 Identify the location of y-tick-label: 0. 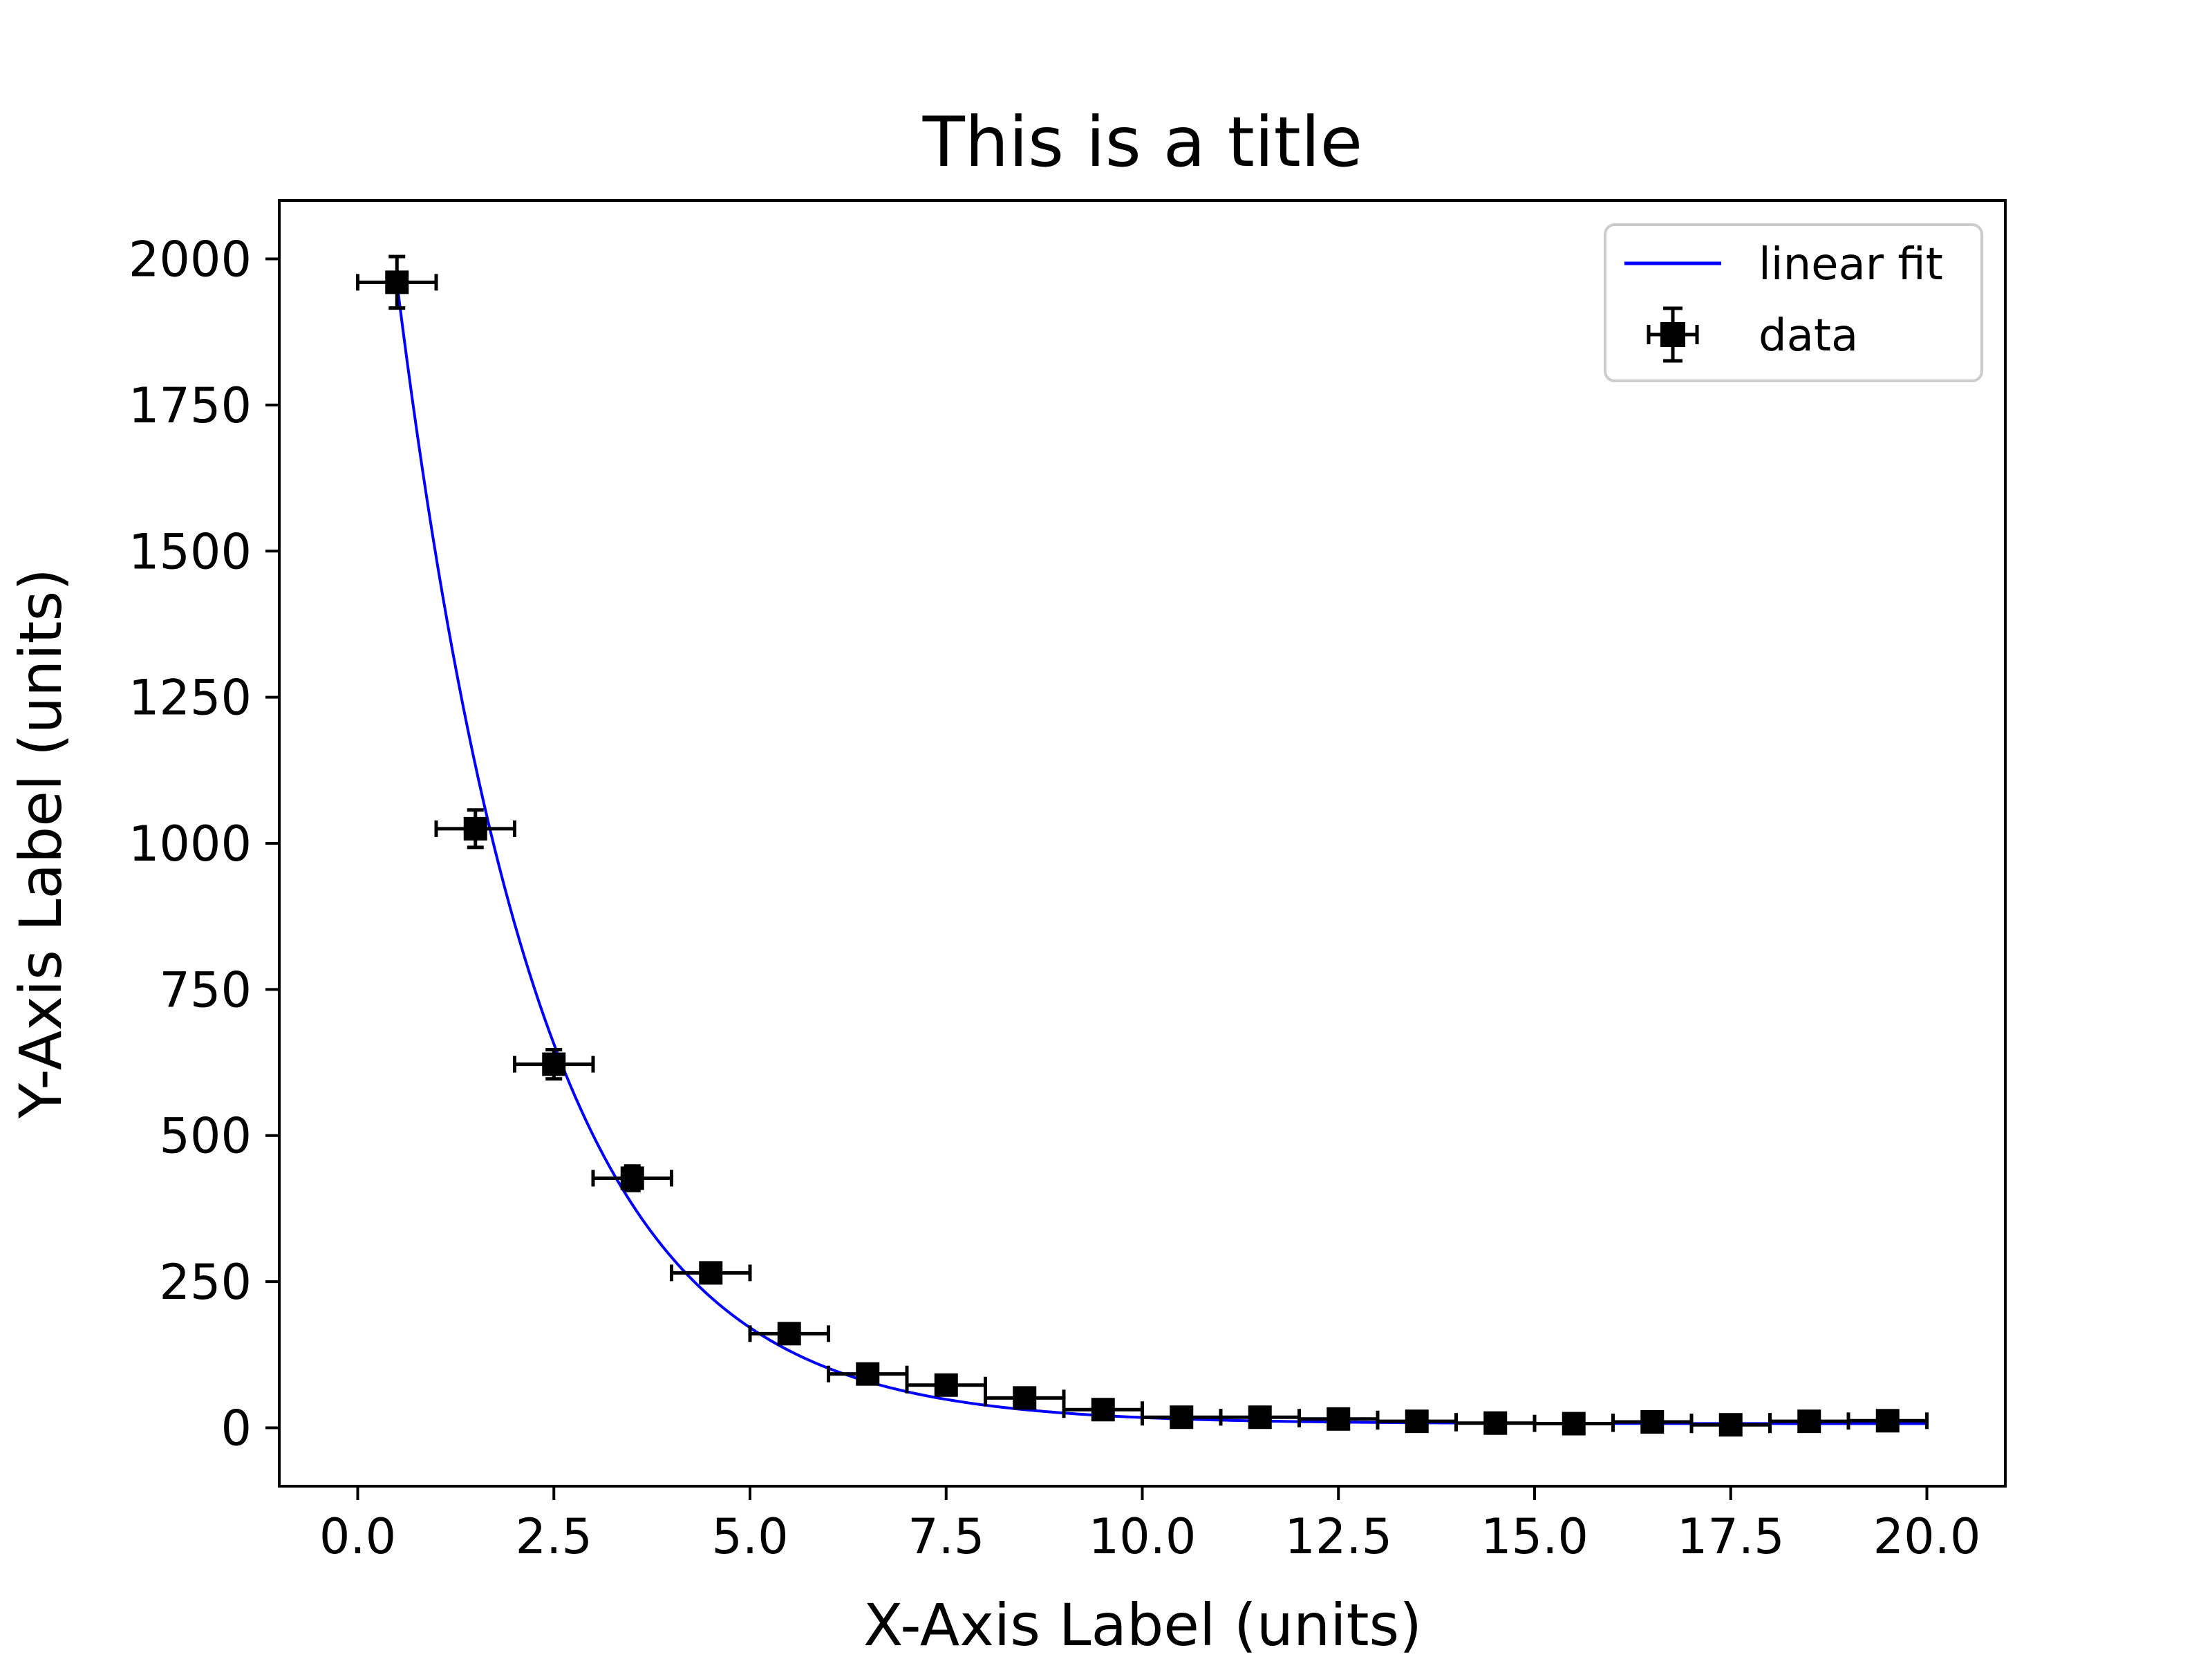
(236, 1428).